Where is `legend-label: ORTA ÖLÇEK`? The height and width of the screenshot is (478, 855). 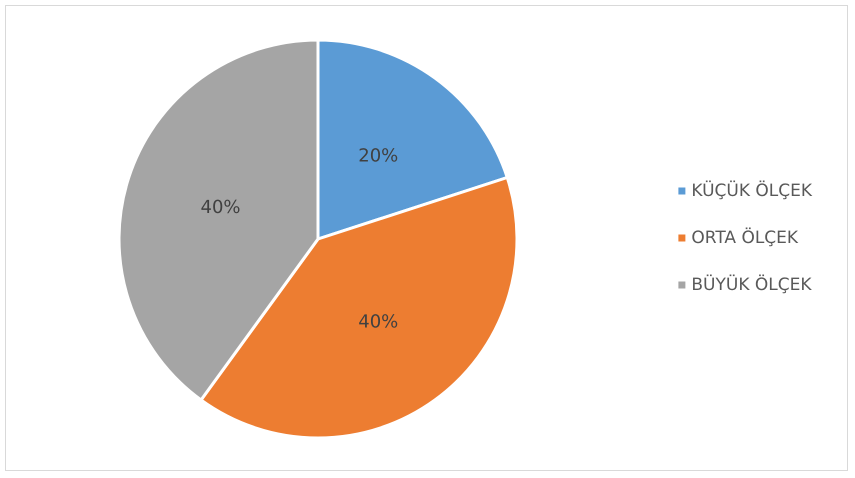
legend-label: ORTA ÖLÇEK is located at coordinates (745, 237).